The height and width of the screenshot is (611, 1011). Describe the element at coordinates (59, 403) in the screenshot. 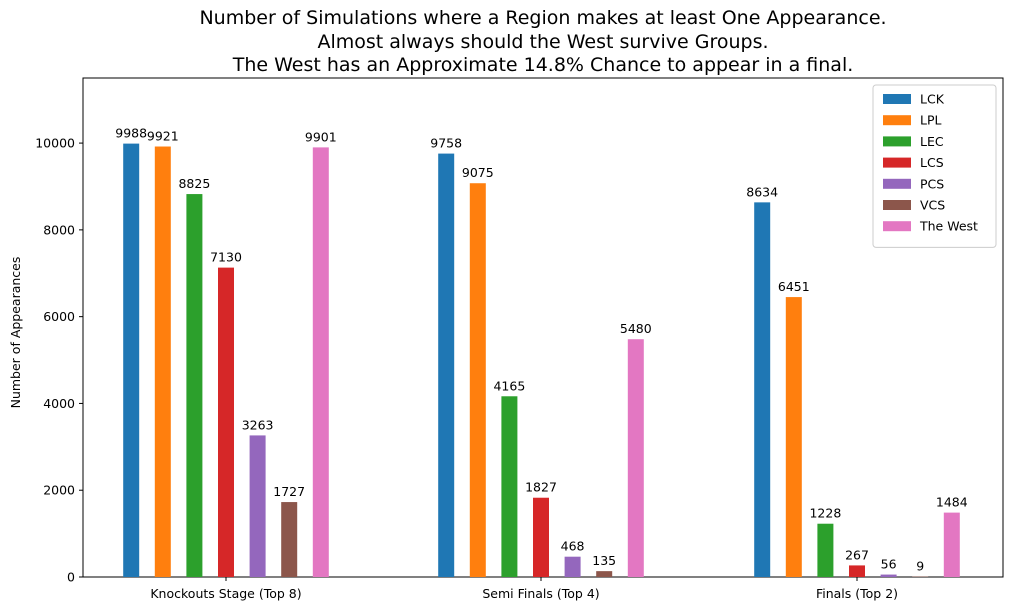

I see `y-tick-label: 4000` at that location.